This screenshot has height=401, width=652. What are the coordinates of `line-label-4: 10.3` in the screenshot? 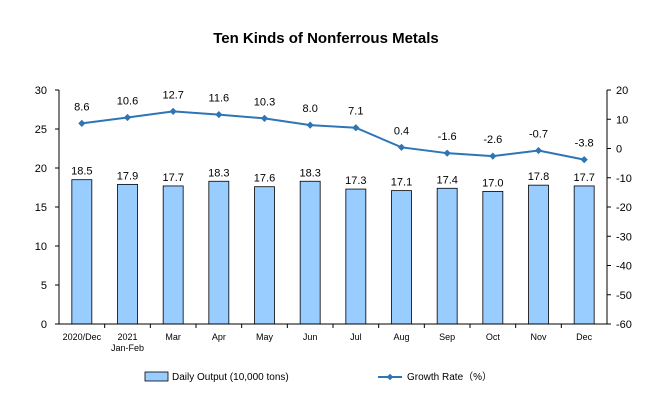 It's located at (264, 102).